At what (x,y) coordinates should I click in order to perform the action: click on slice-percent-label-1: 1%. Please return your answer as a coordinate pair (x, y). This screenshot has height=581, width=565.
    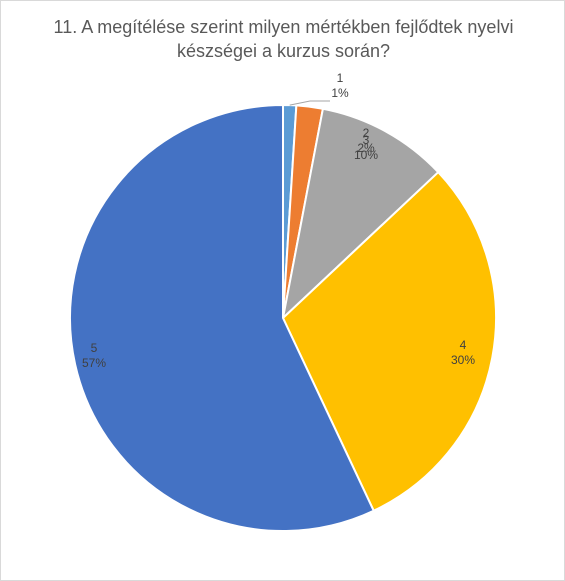
    Looking at the image, I should click on (340, 93).